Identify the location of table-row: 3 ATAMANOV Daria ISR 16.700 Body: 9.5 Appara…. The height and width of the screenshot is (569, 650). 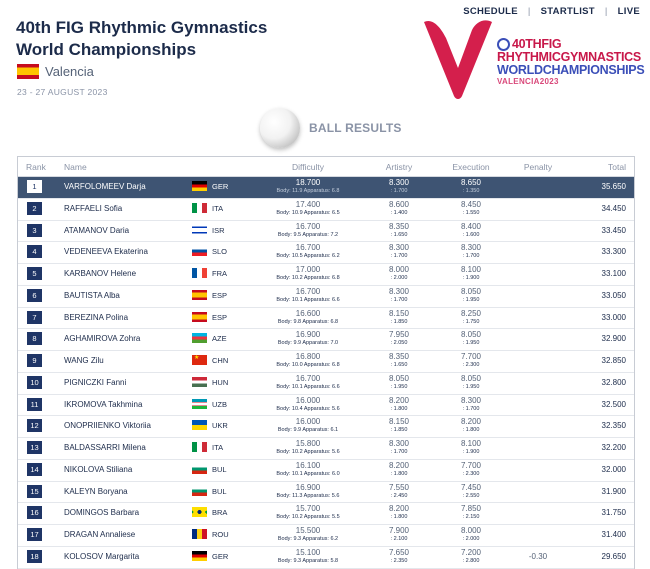
(326, 232).